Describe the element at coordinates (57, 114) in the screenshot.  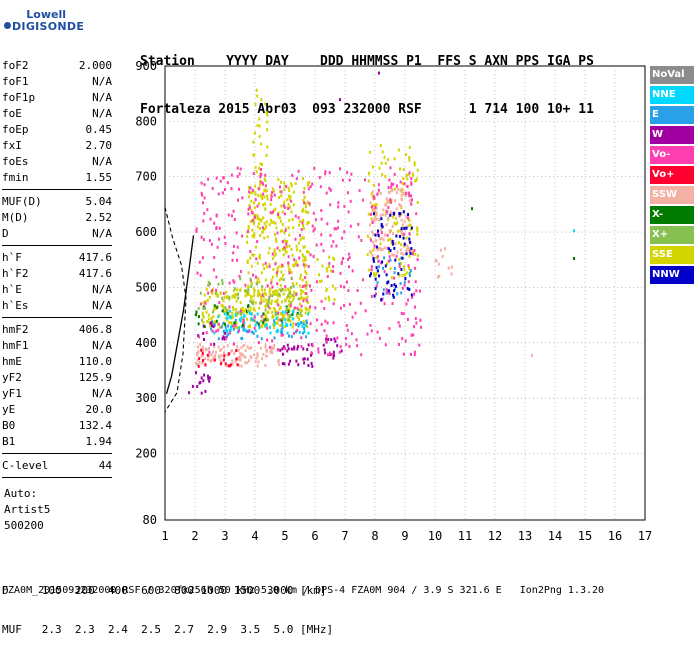
I see `param-row: foE N/A` at that location.